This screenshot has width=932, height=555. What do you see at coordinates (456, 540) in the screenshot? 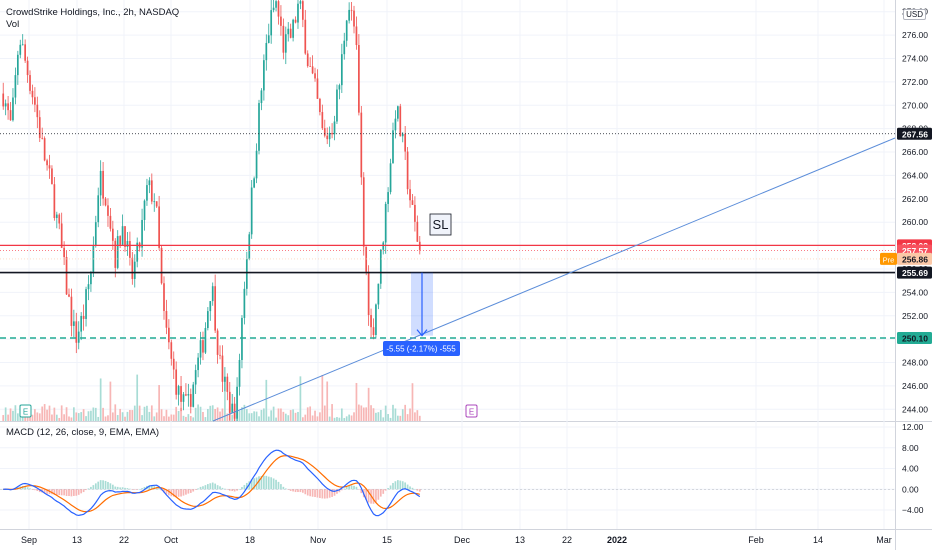
I see `time-axis: Sep 13 22 Oct 18 Nov 15 Dec 13 22 2022 Feb 14 Mar` at bounding box center [456, 540].